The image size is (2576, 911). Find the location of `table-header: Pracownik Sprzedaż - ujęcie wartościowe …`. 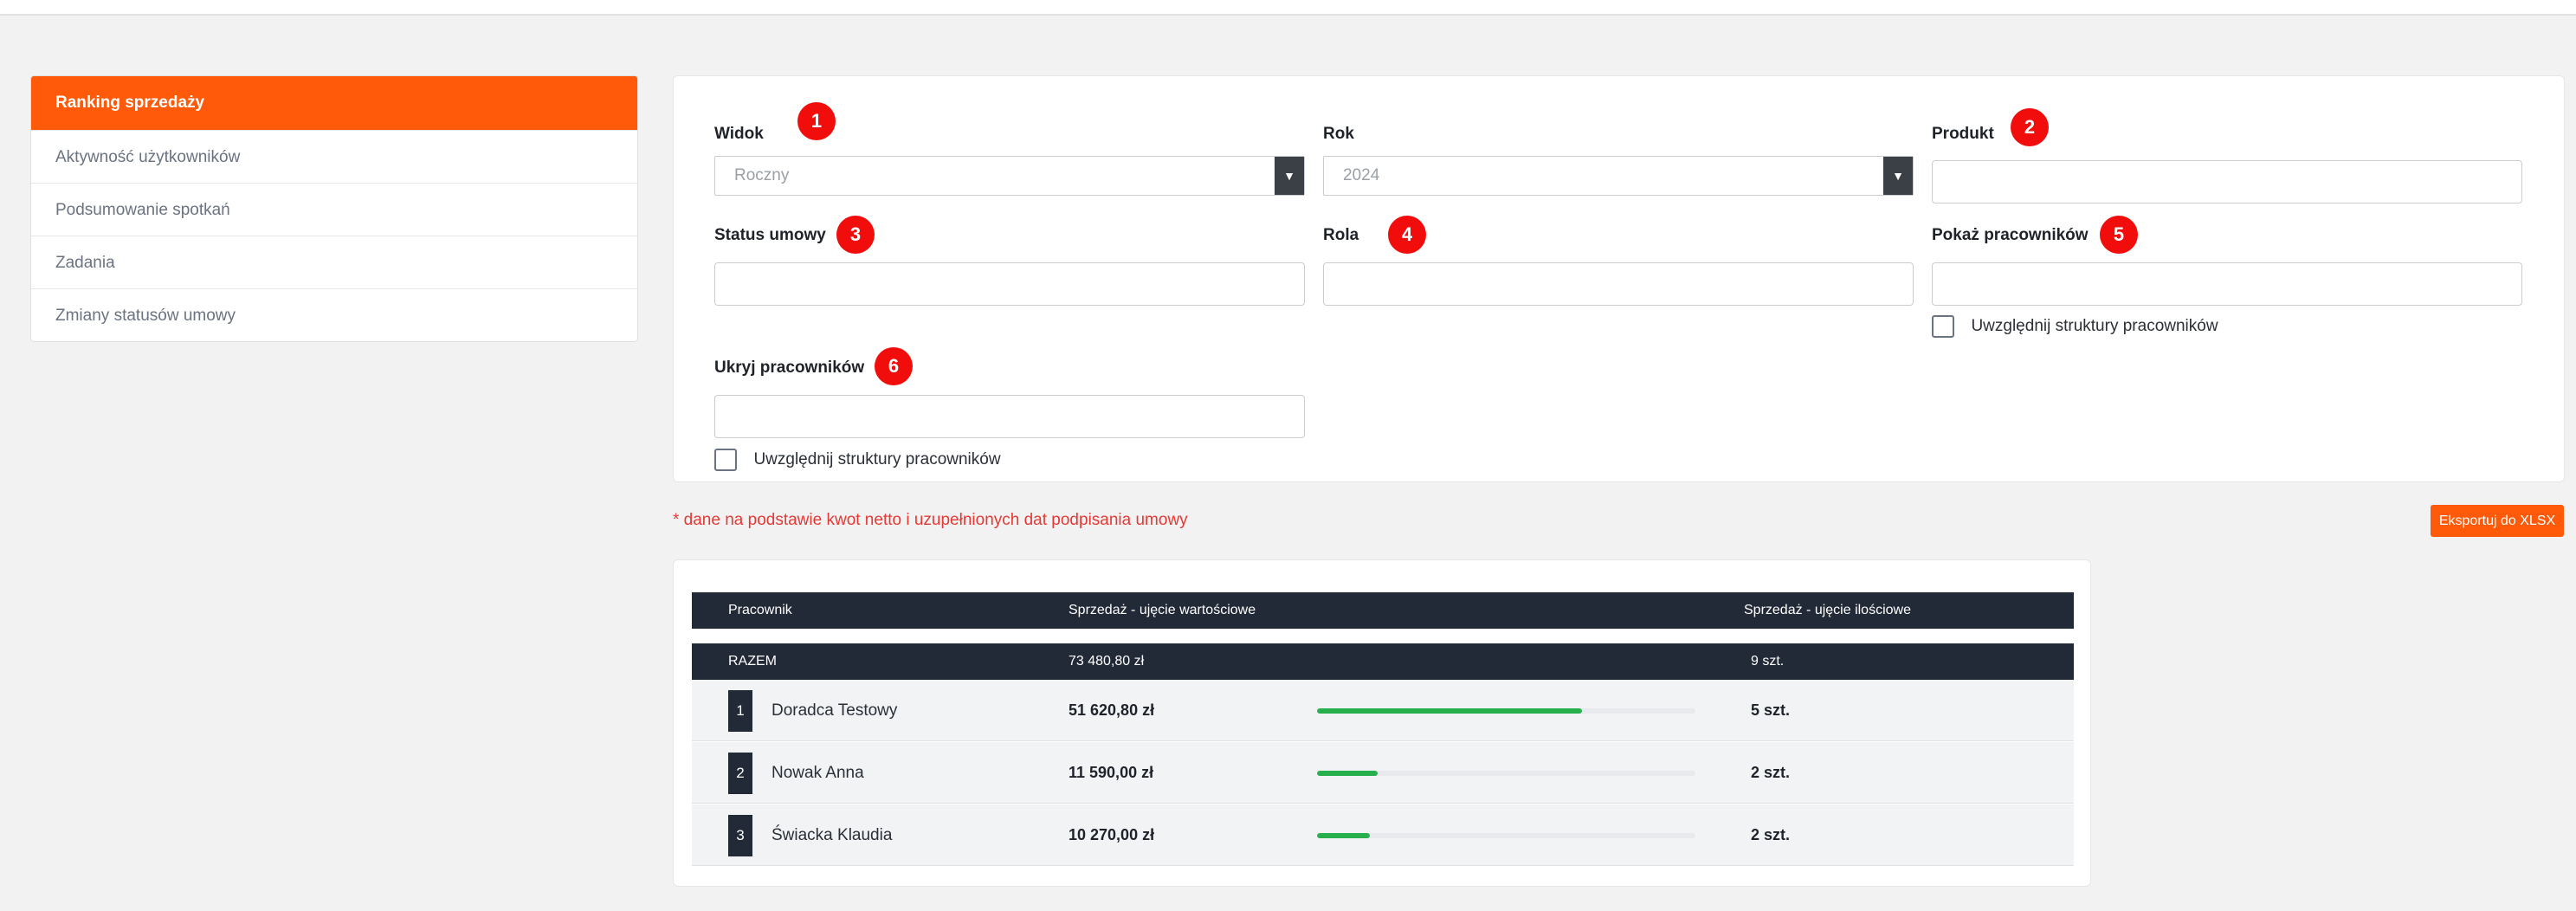

table-header: Pracownik Sprzedaż - ujęcie wartościowe … is located at coordinates (1383, 611).